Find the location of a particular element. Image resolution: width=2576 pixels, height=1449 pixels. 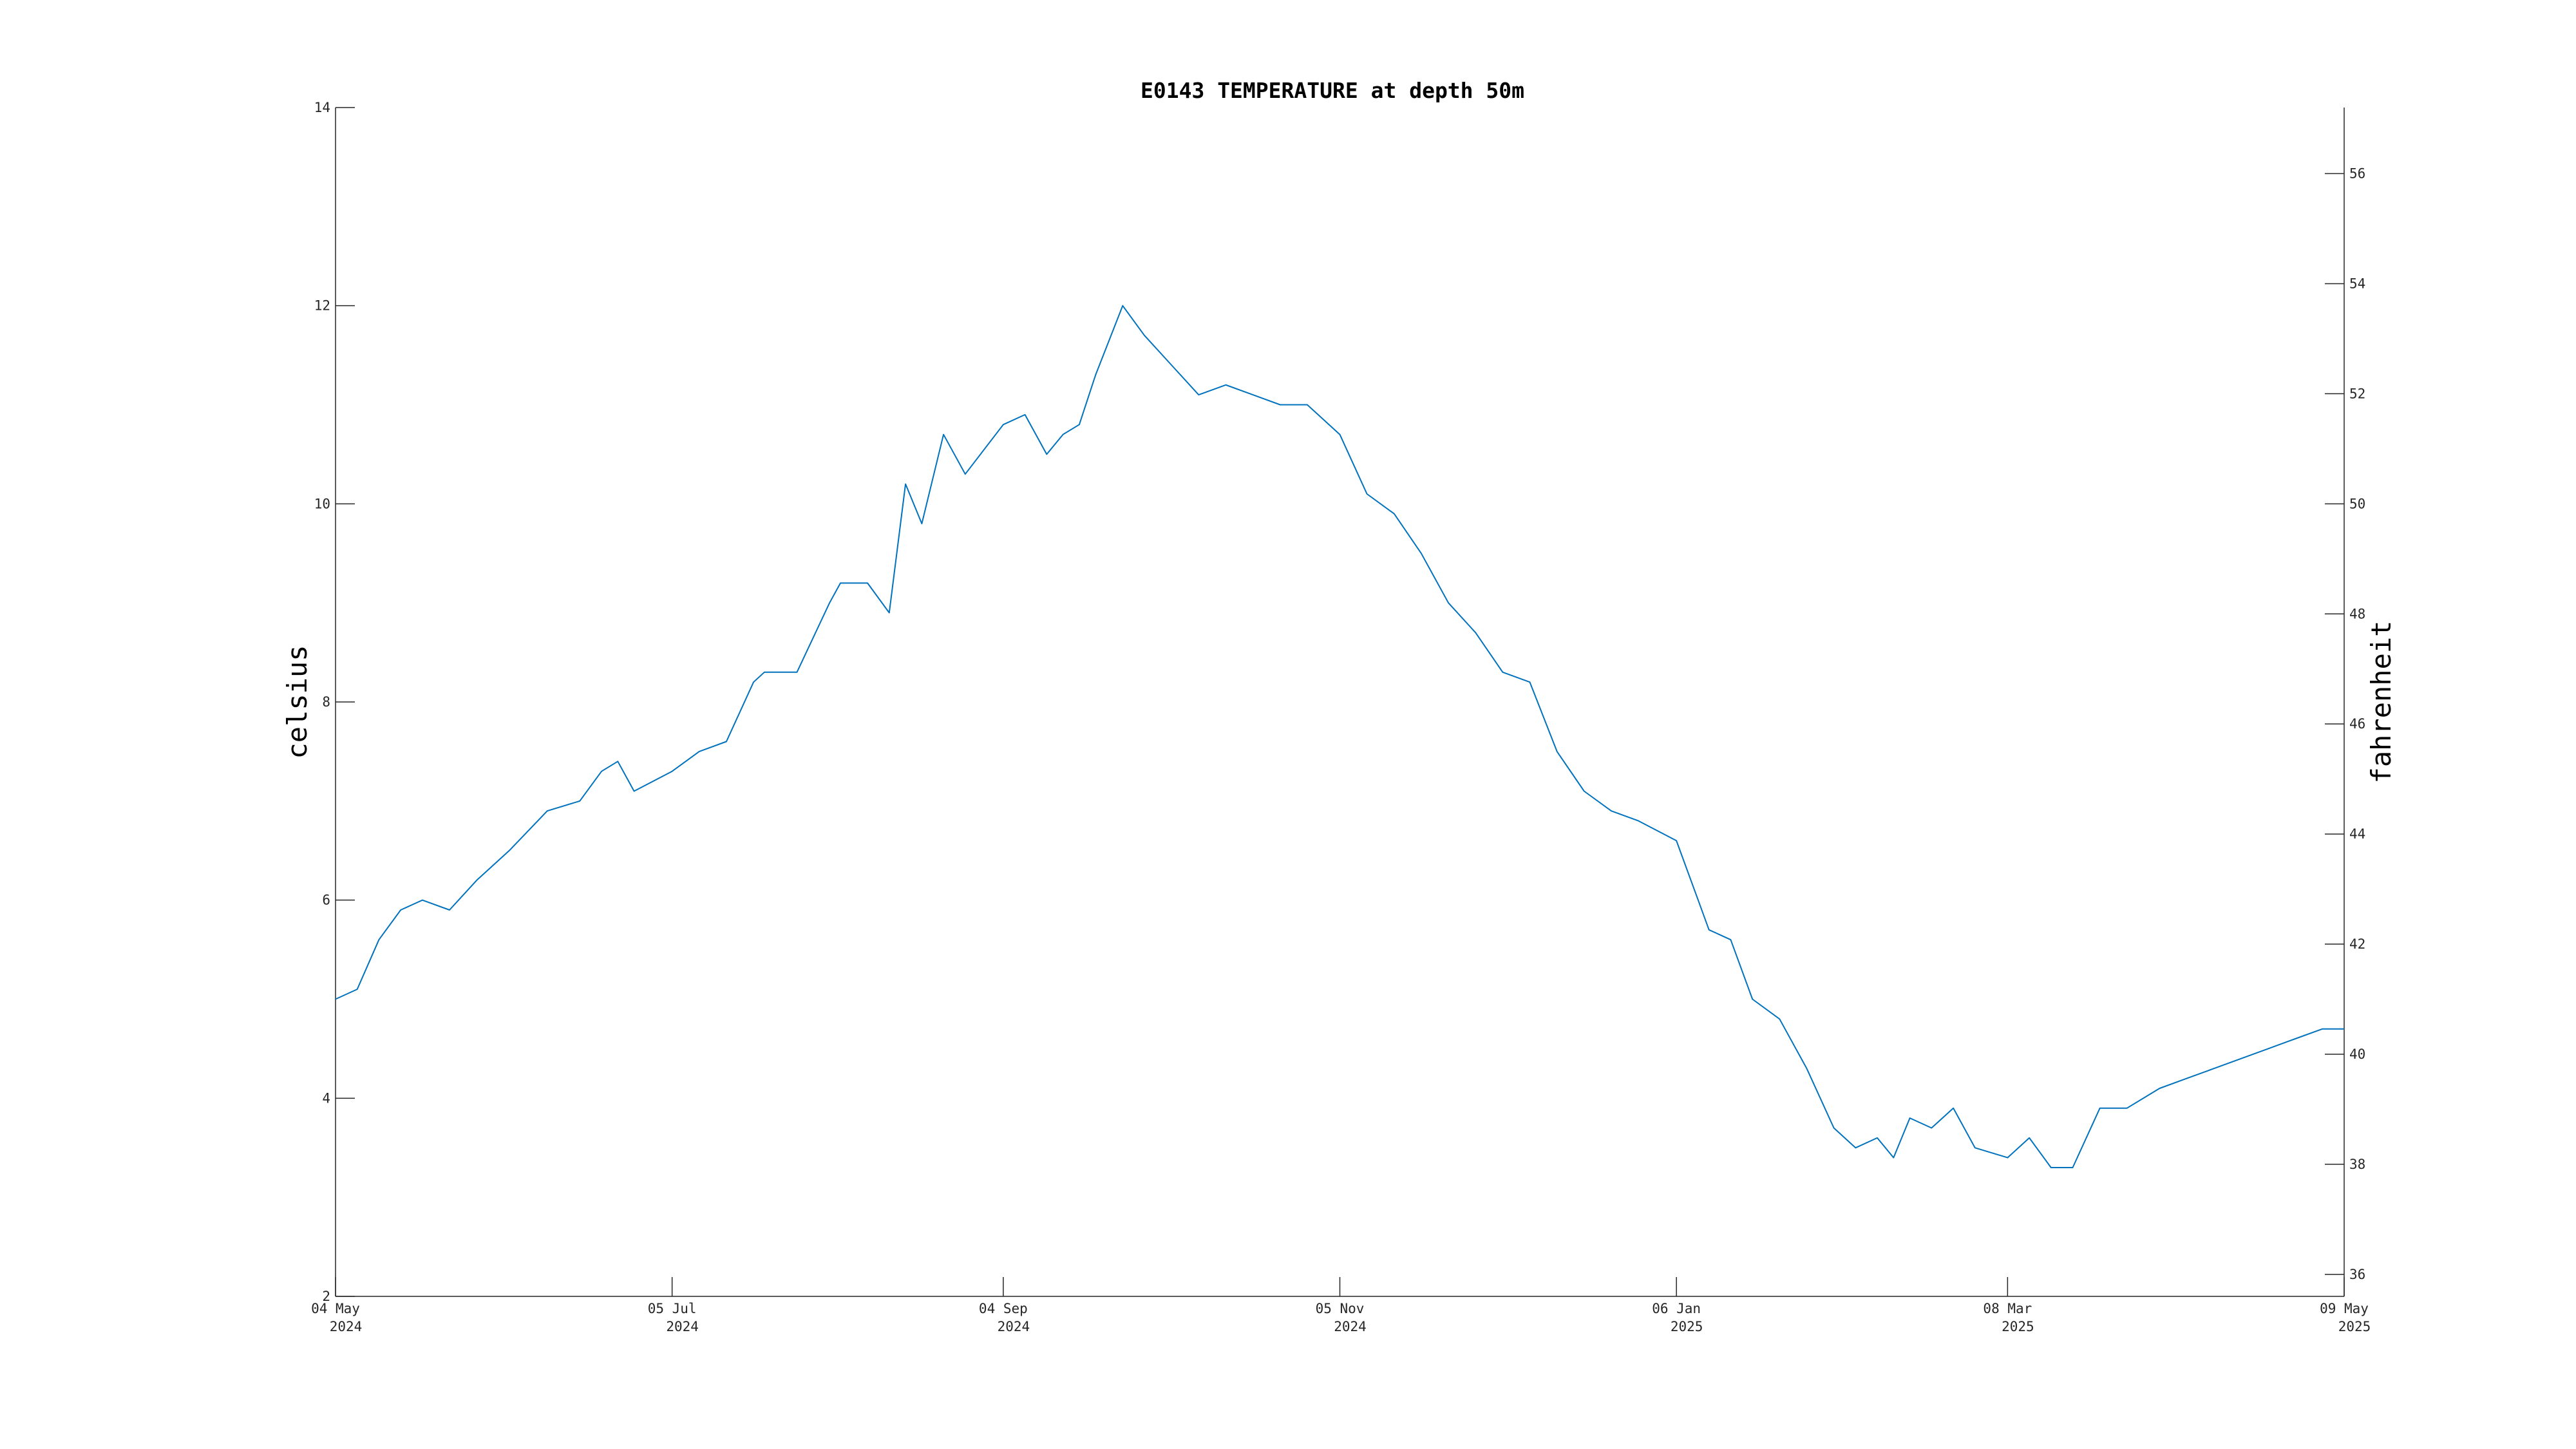

y-tick-label: 14 is located at coordinates (322, 108).